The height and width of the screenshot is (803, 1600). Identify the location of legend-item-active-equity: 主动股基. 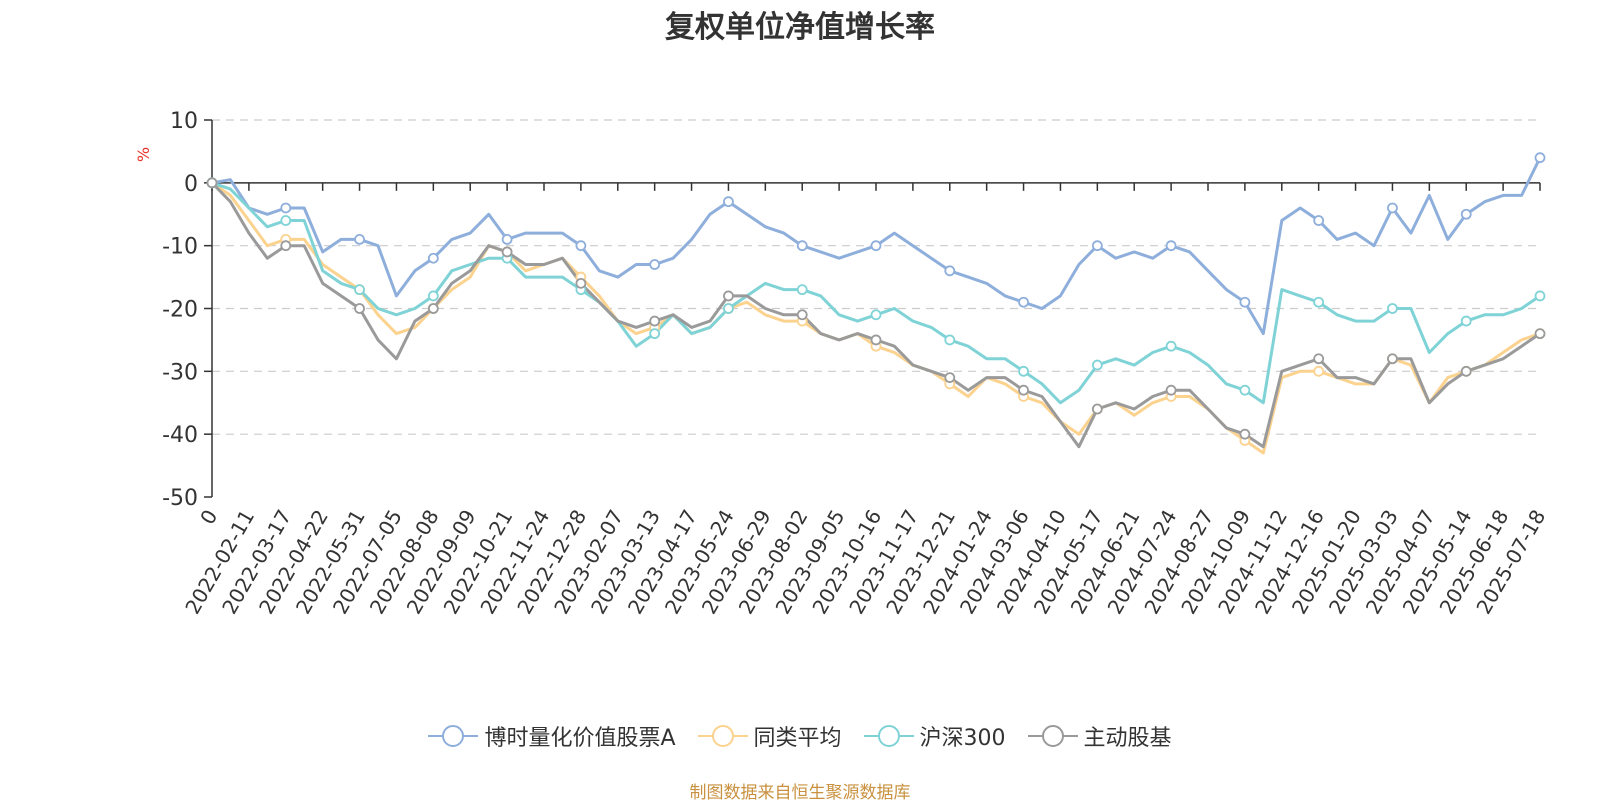
(1099, 736).